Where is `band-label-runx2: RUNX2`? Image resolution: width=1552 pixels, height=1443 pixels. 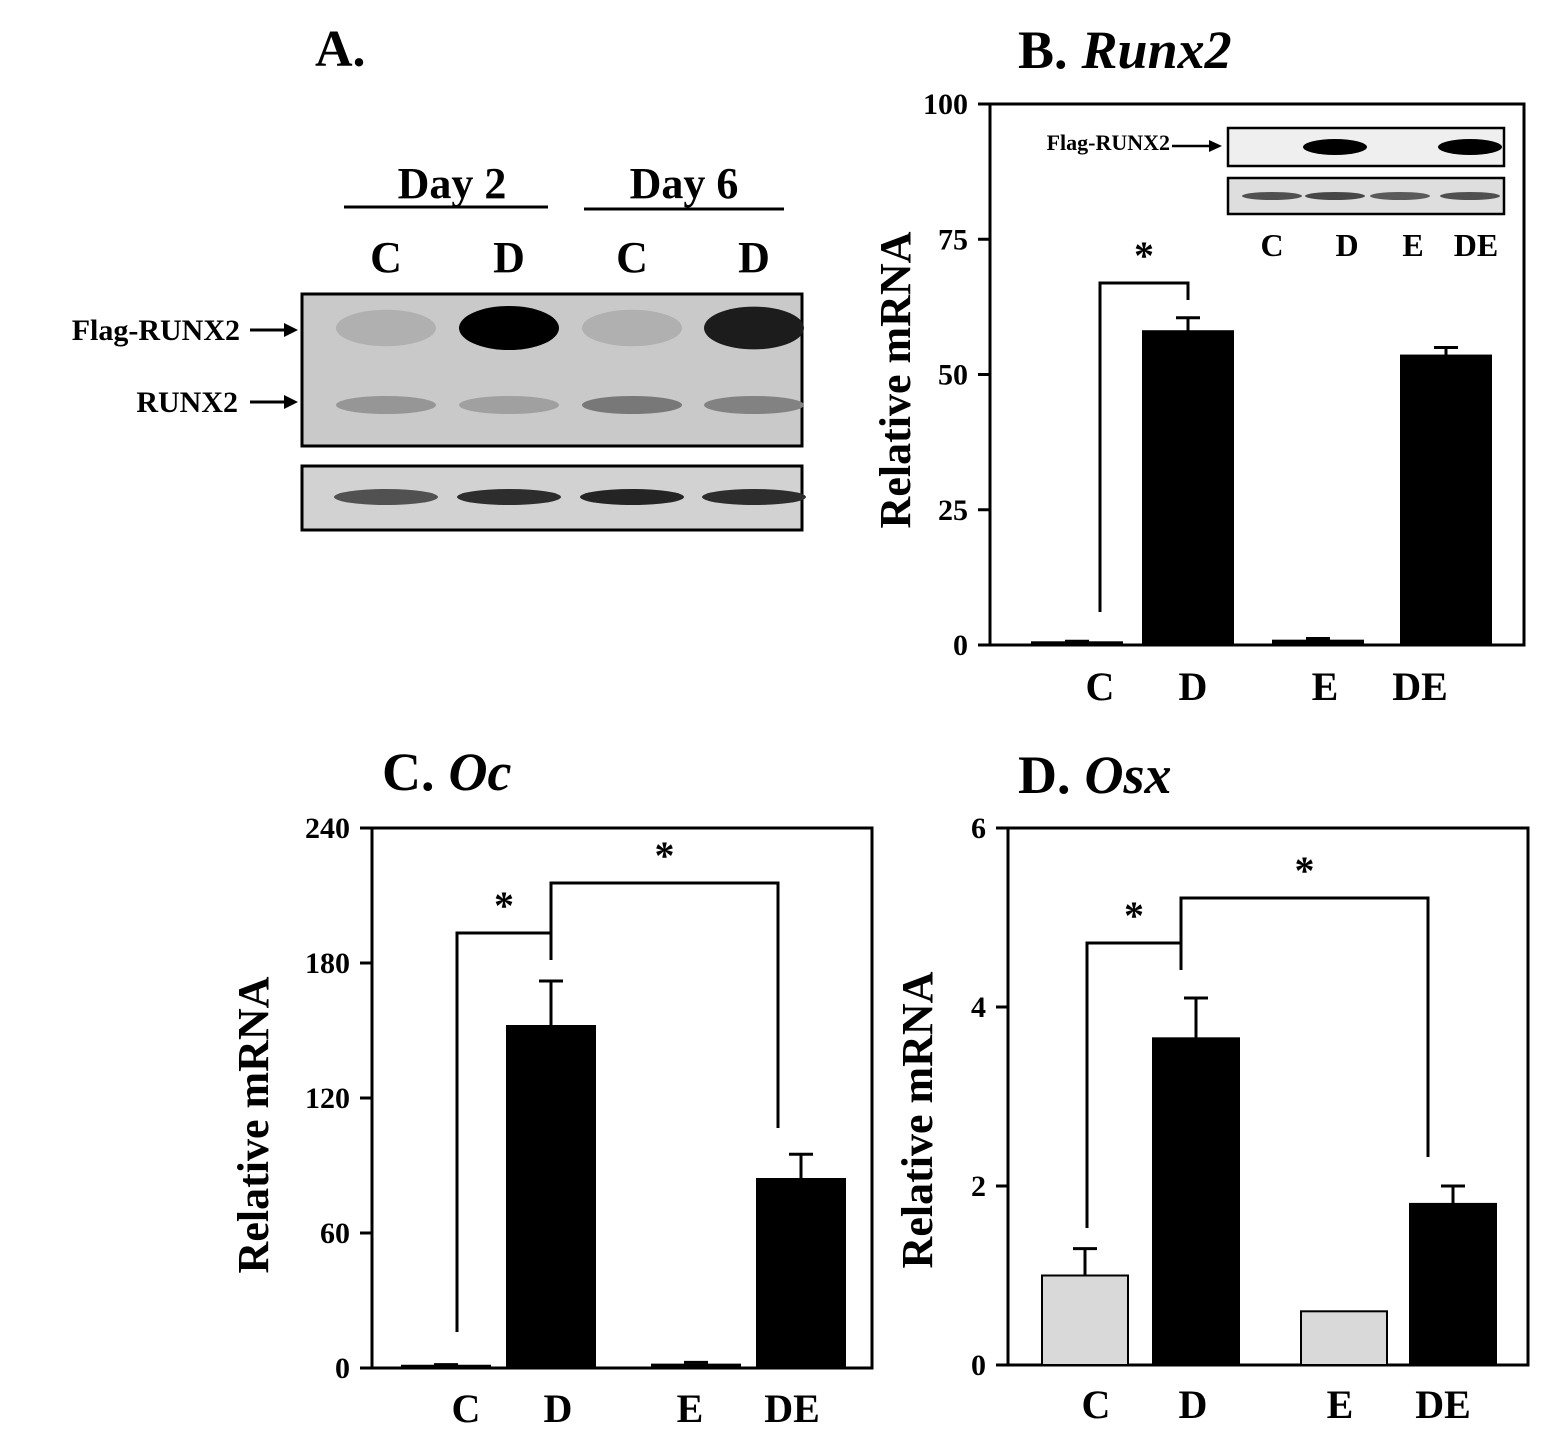
band-label-runx2: RUNX2 is located at coordinates (187, 402).